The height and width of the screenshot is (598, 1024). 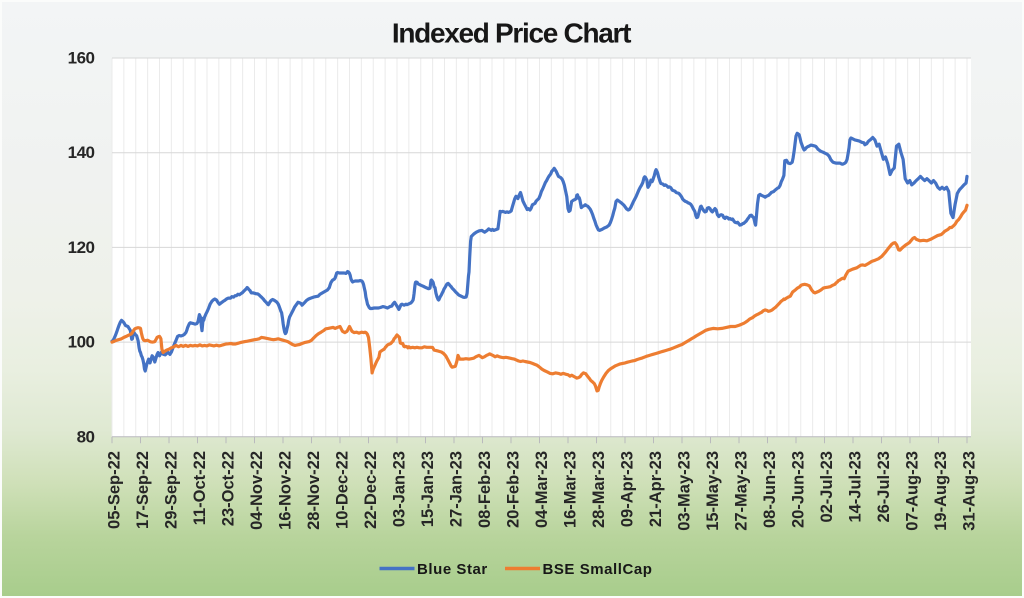 What do you see at coordinates (371, 490) in the screenshot?
I see `svg-text: 22-Dec-22` at bounding box center [371, 490].